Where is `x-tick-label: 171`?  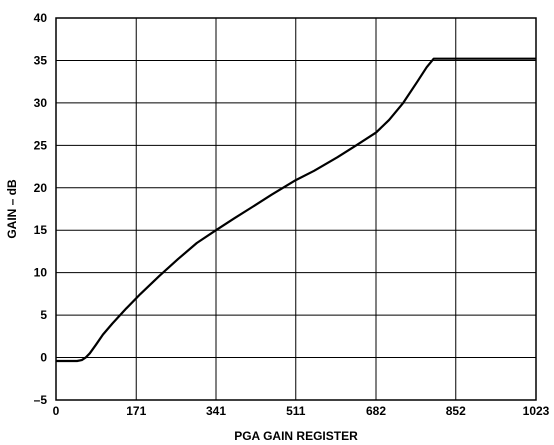 x-tick-label: 171 is located at coordinates (136, 411).